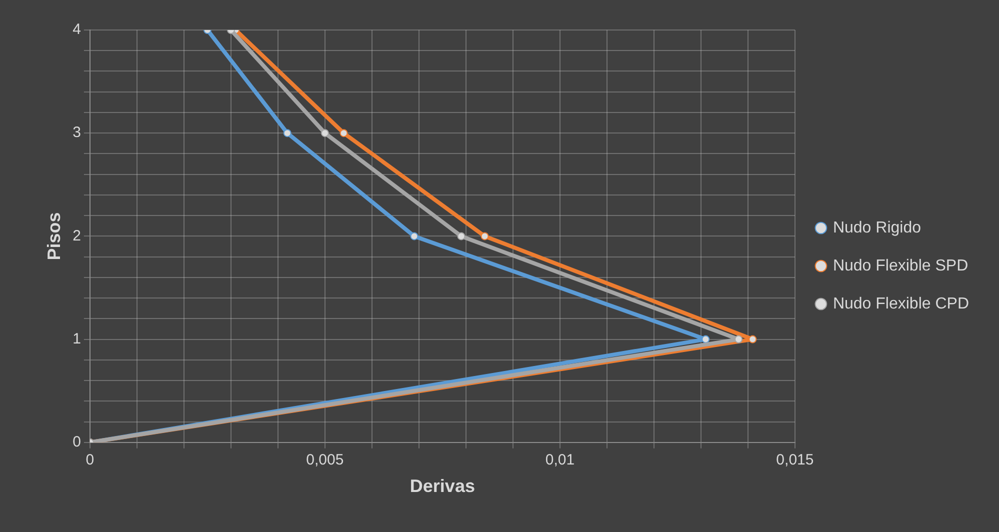 The image size is (999, 532). Describe the element at coordinates (900, 265) in the screenshot. I see `legend-label: Nudo Flexible SPD` at that location.